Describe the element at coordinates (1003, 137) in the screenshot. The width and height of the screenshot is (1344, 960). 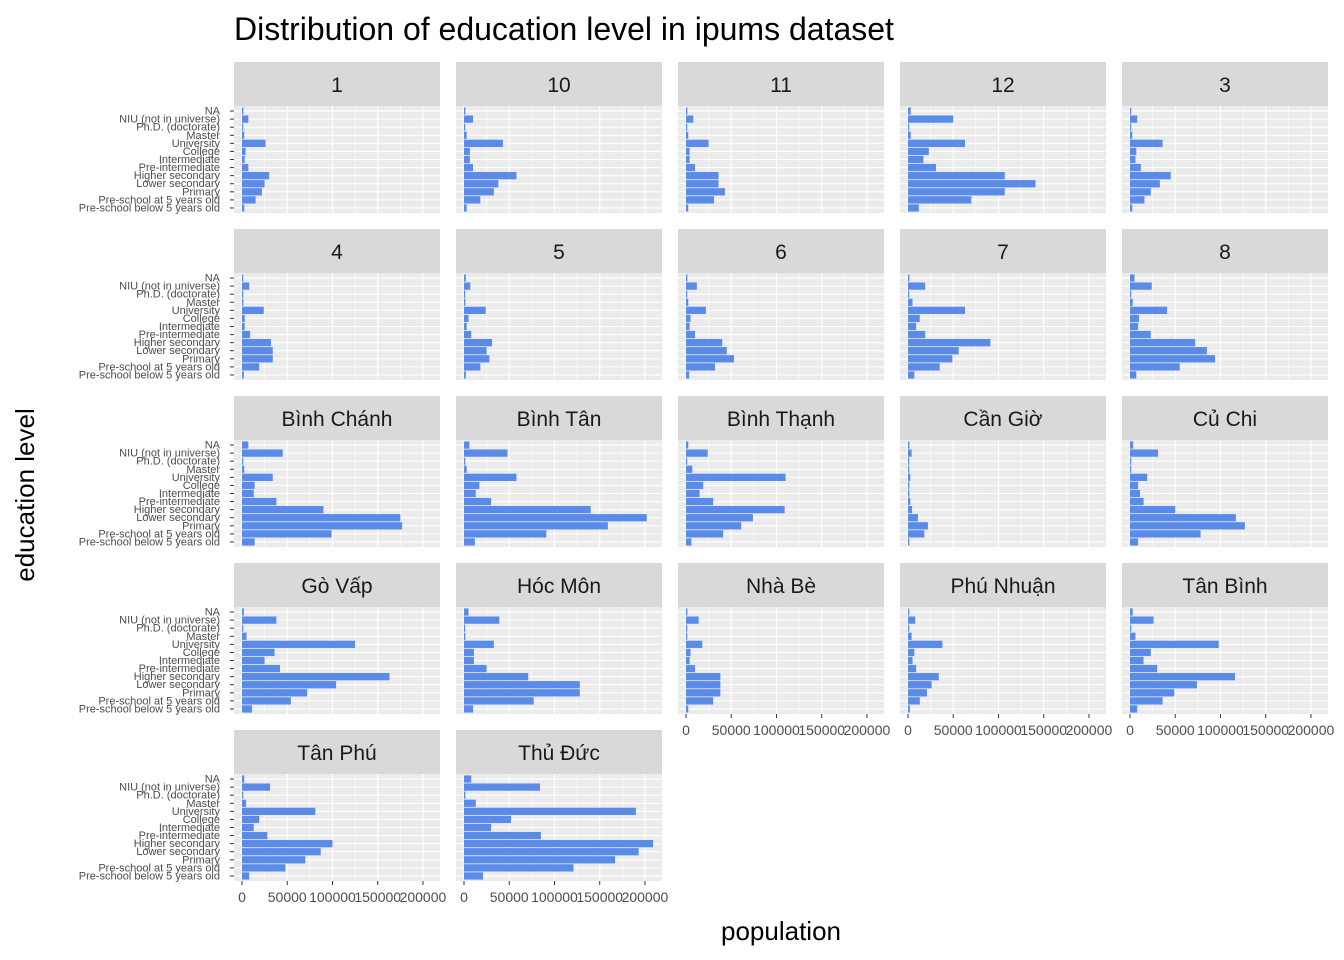
I see `facet-panel: 12` at that location.